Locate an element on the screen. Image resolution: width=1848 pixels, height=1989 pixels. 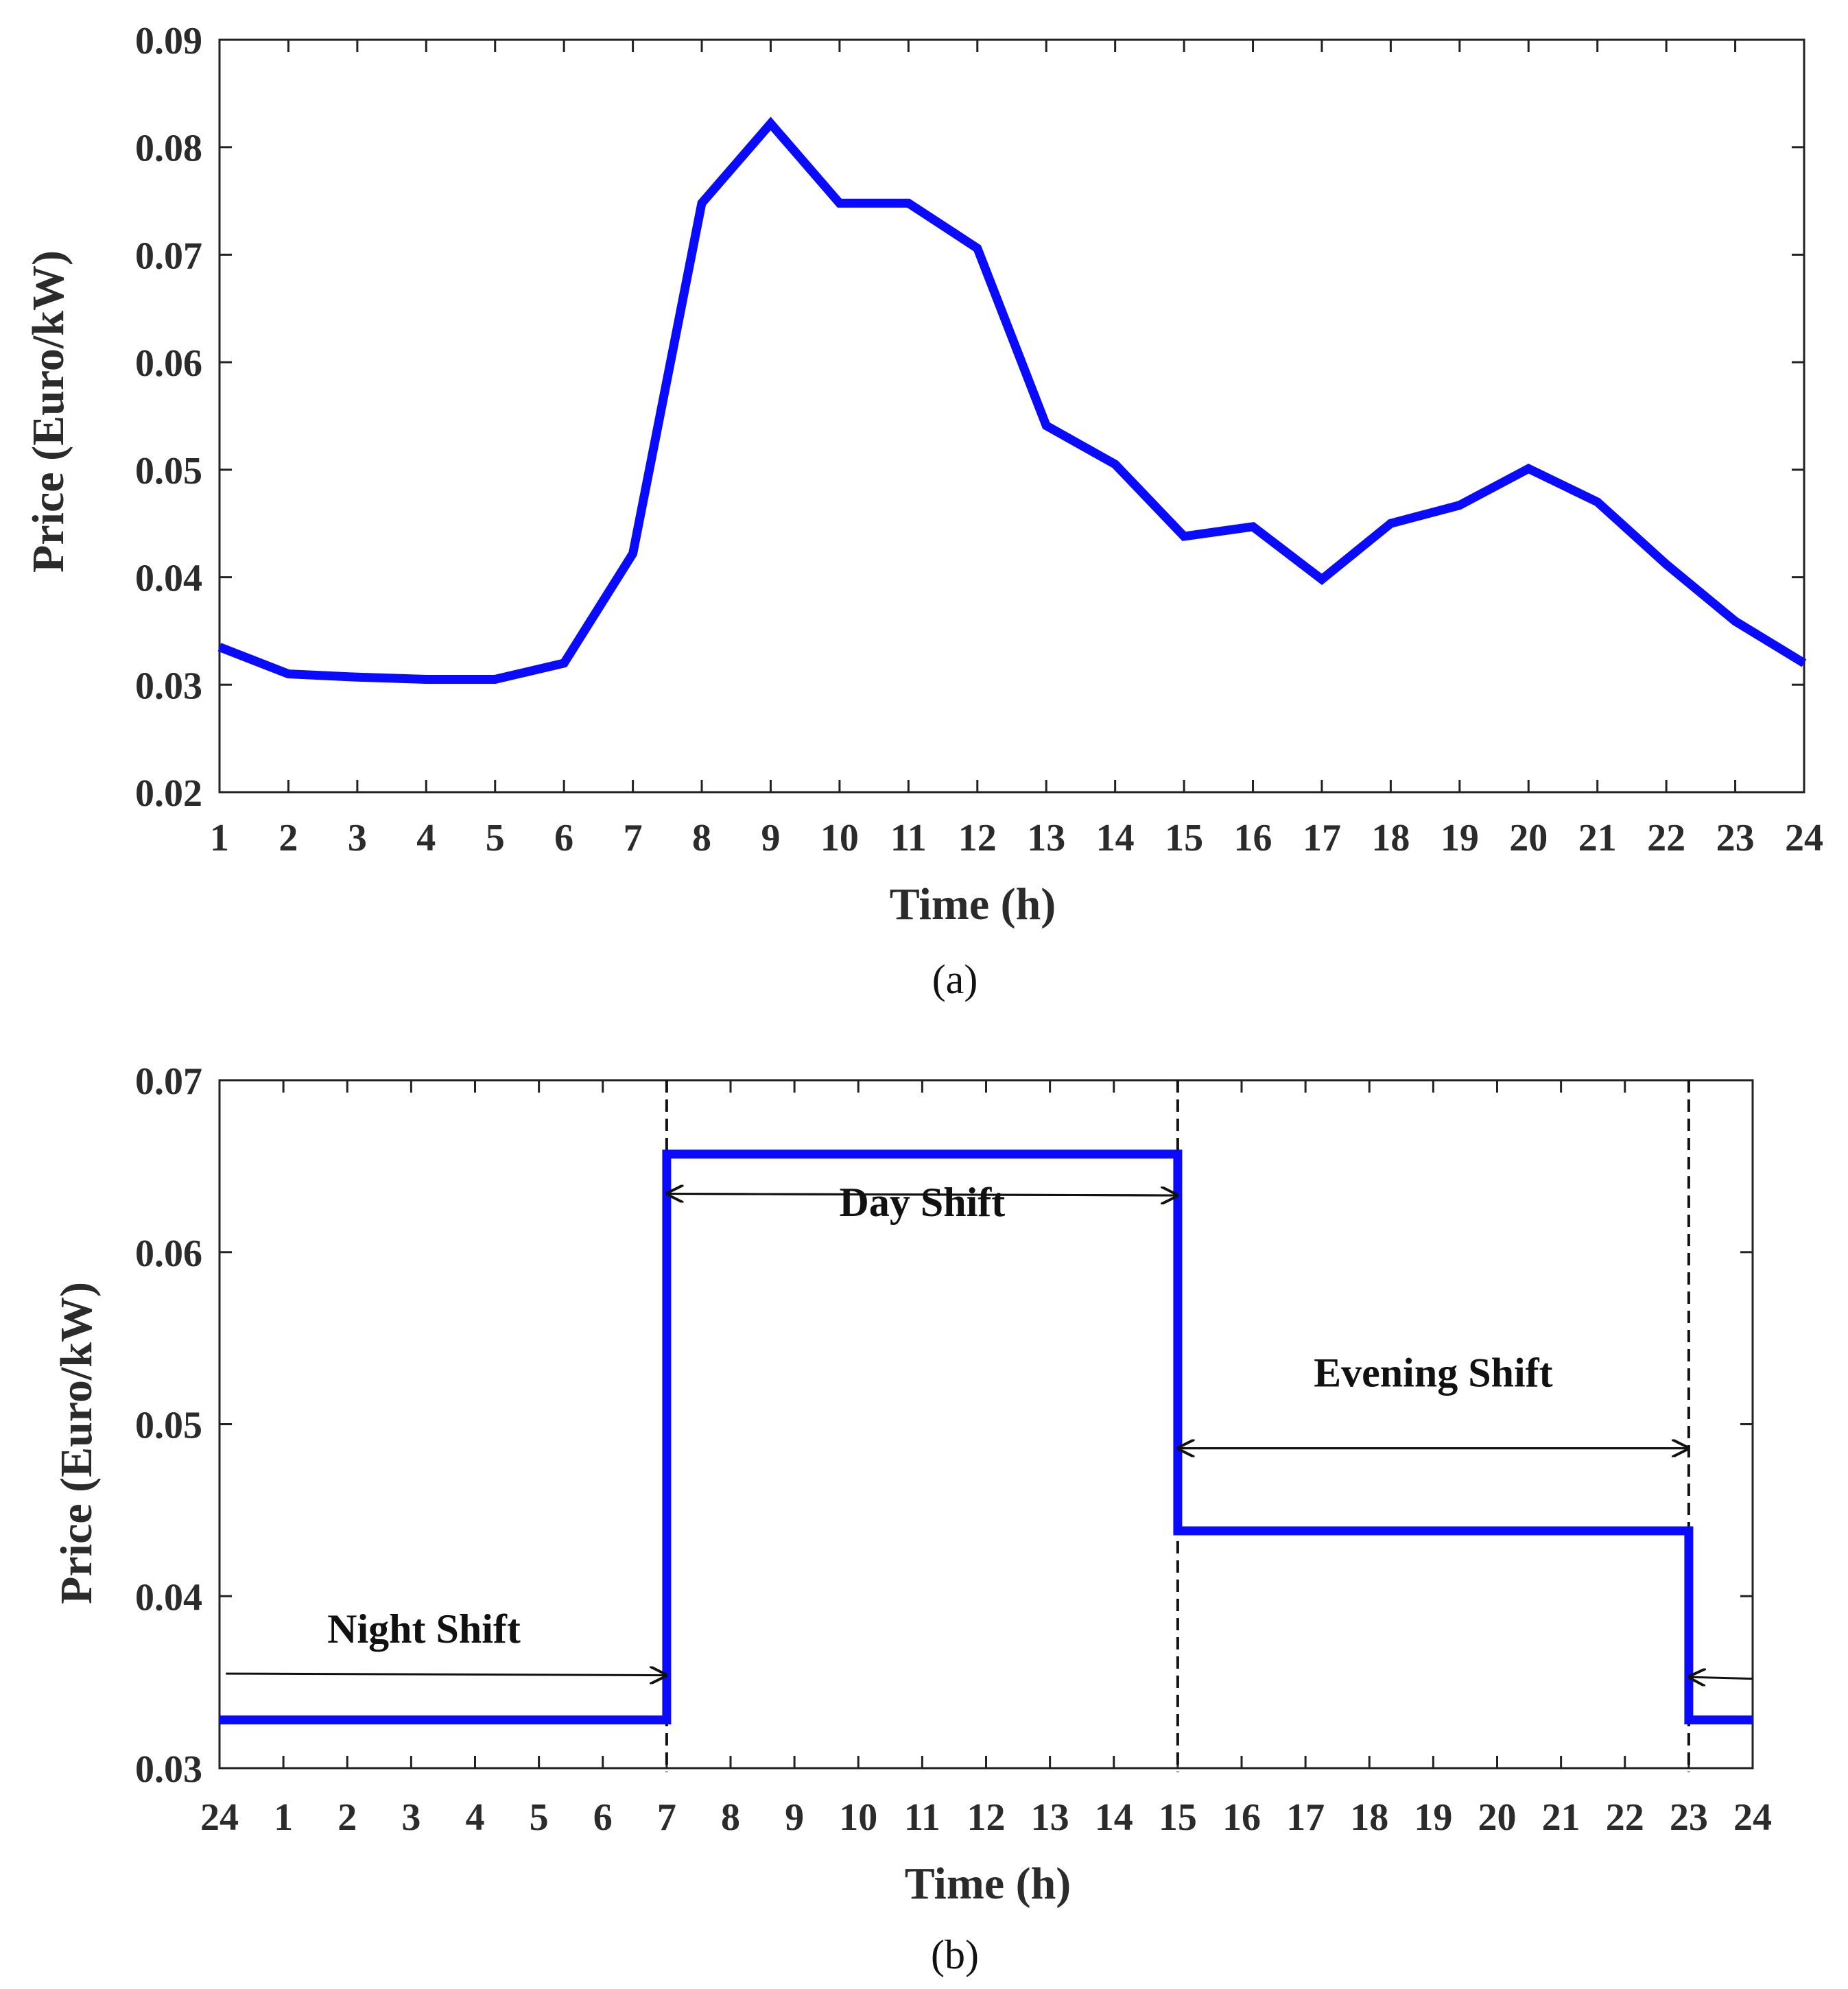
chart-a-x-tick-label: 18 is located at coordinates (1390, 838).